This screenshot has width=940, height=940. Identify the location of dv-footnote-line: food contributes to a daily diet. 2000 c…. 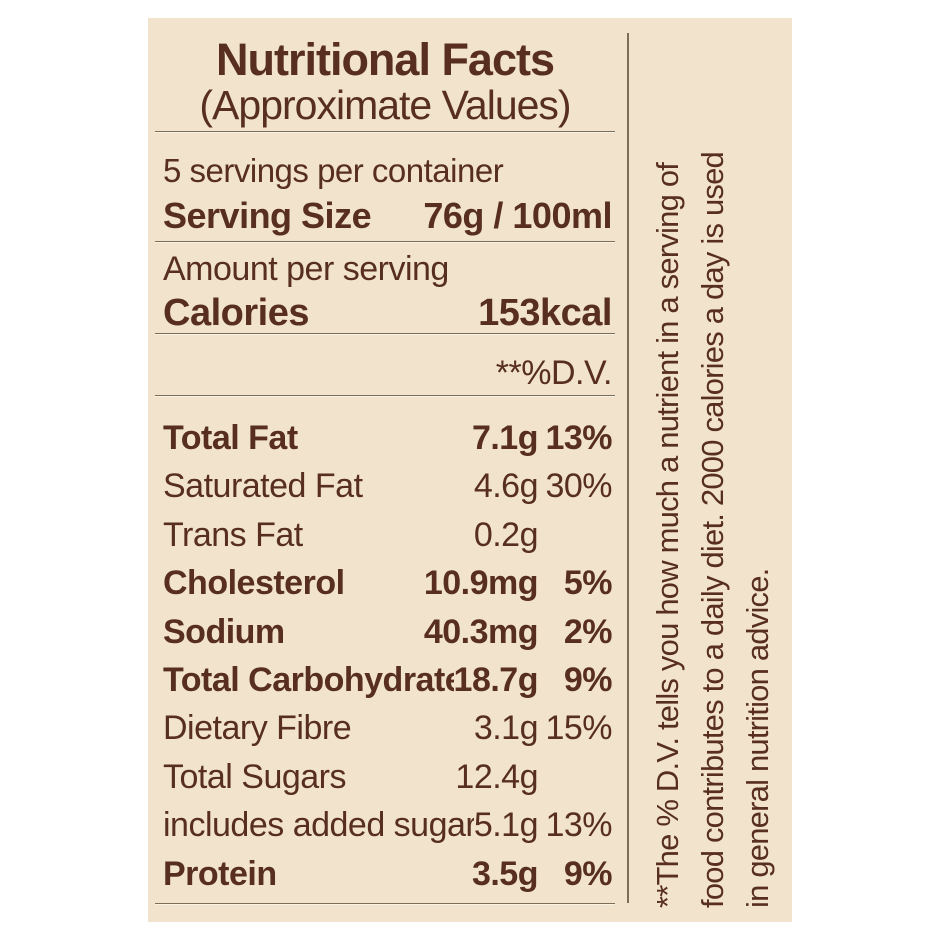
(712, 530).